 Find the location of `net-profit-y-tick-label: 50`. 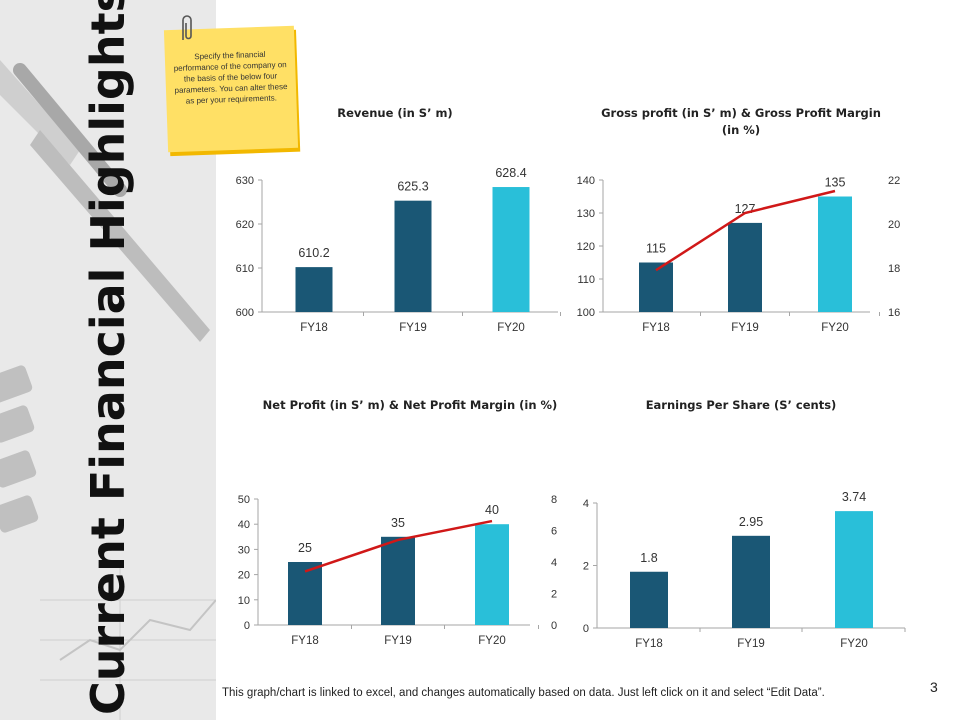

net-profit-y-tick-label: 50 is located at coordinates (244, 500).